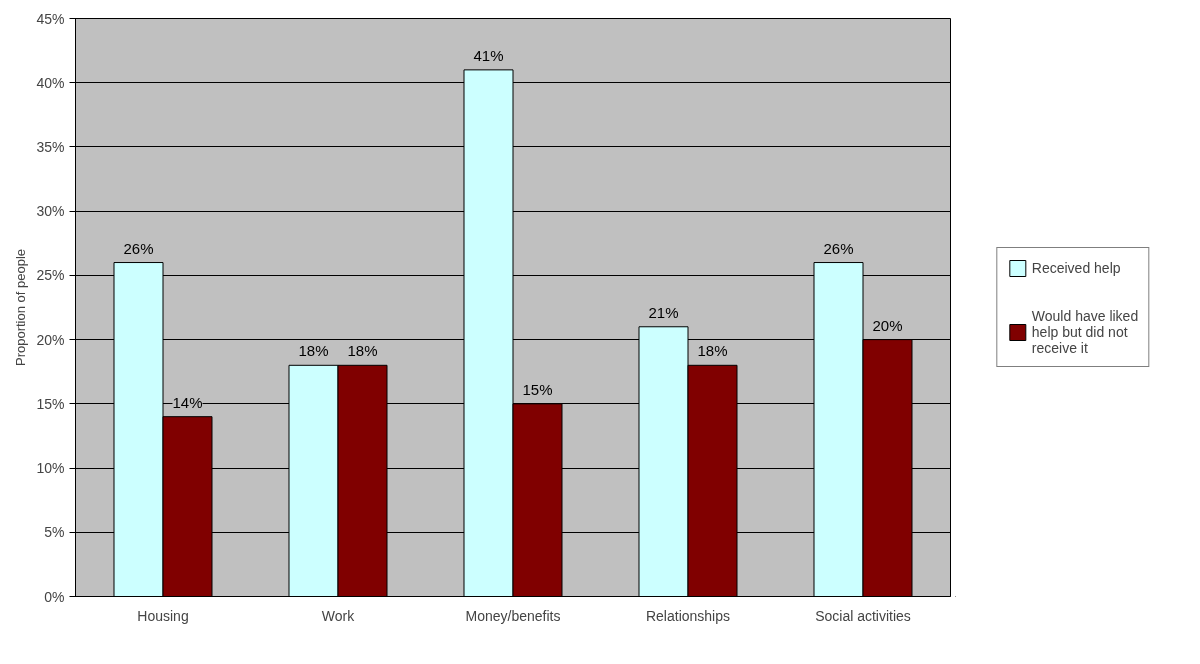 The height and width of the screenshot is (664, 1200). I want to click on data-label: 41%, so click(488, 55).